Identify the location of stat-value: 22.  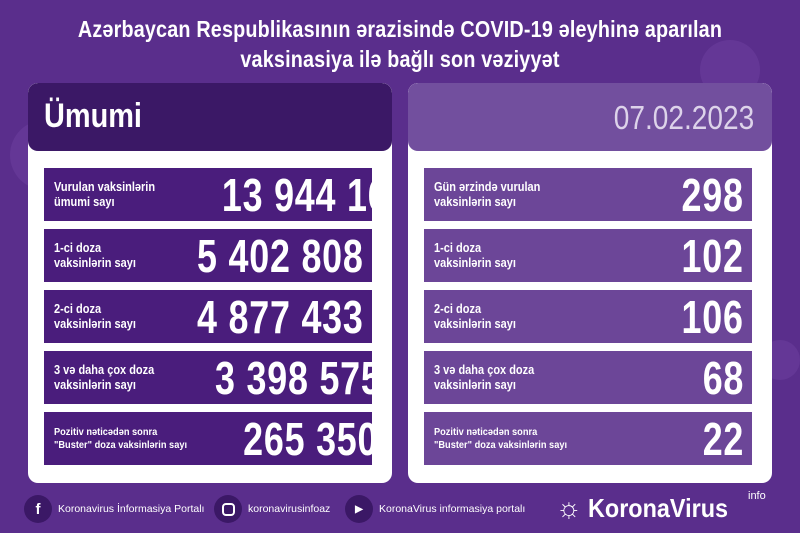
(723, 438).